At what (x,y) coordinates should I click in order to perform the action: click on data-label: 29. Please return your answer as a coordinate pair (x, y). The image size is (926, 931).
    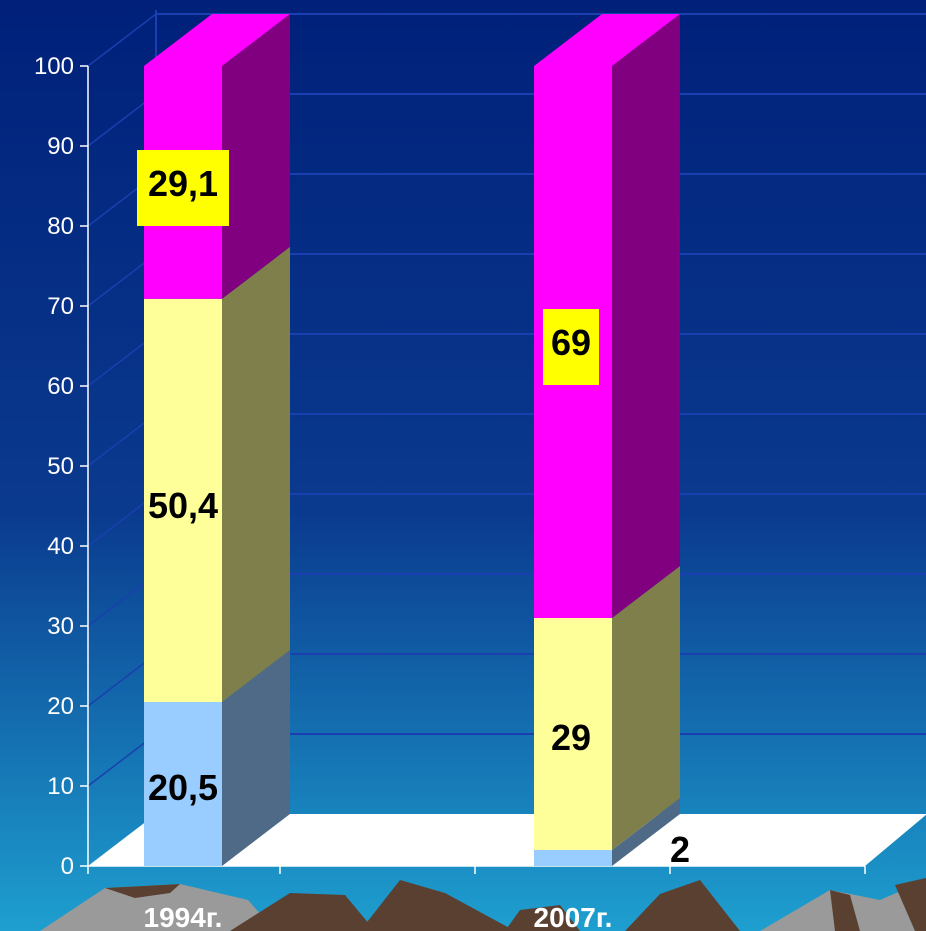
    Looking at the image, I should click on (571, 737).